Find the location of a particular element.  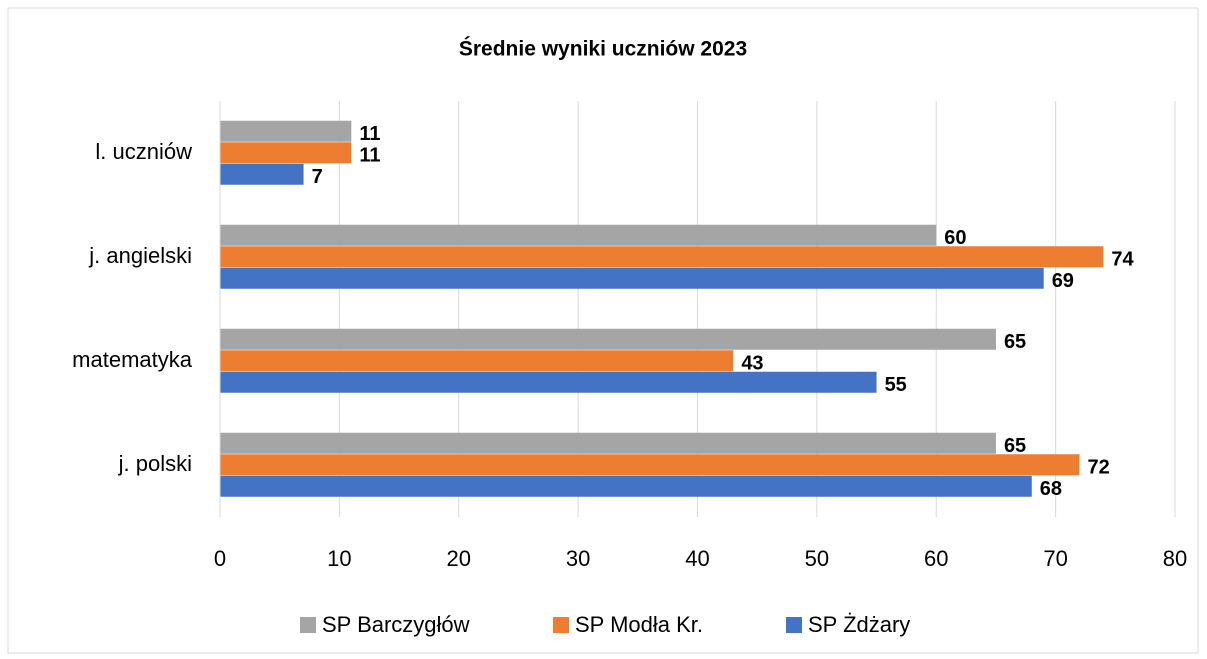

y-tick-label: matematyka is located at coordinates (132, 359).